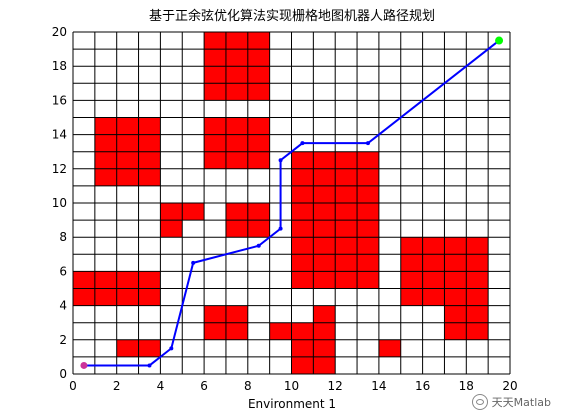  What do you see at coordinates (73, 386) in the screenshot?
I see `x-tick-label: 0` at bounding box center [73, 386].